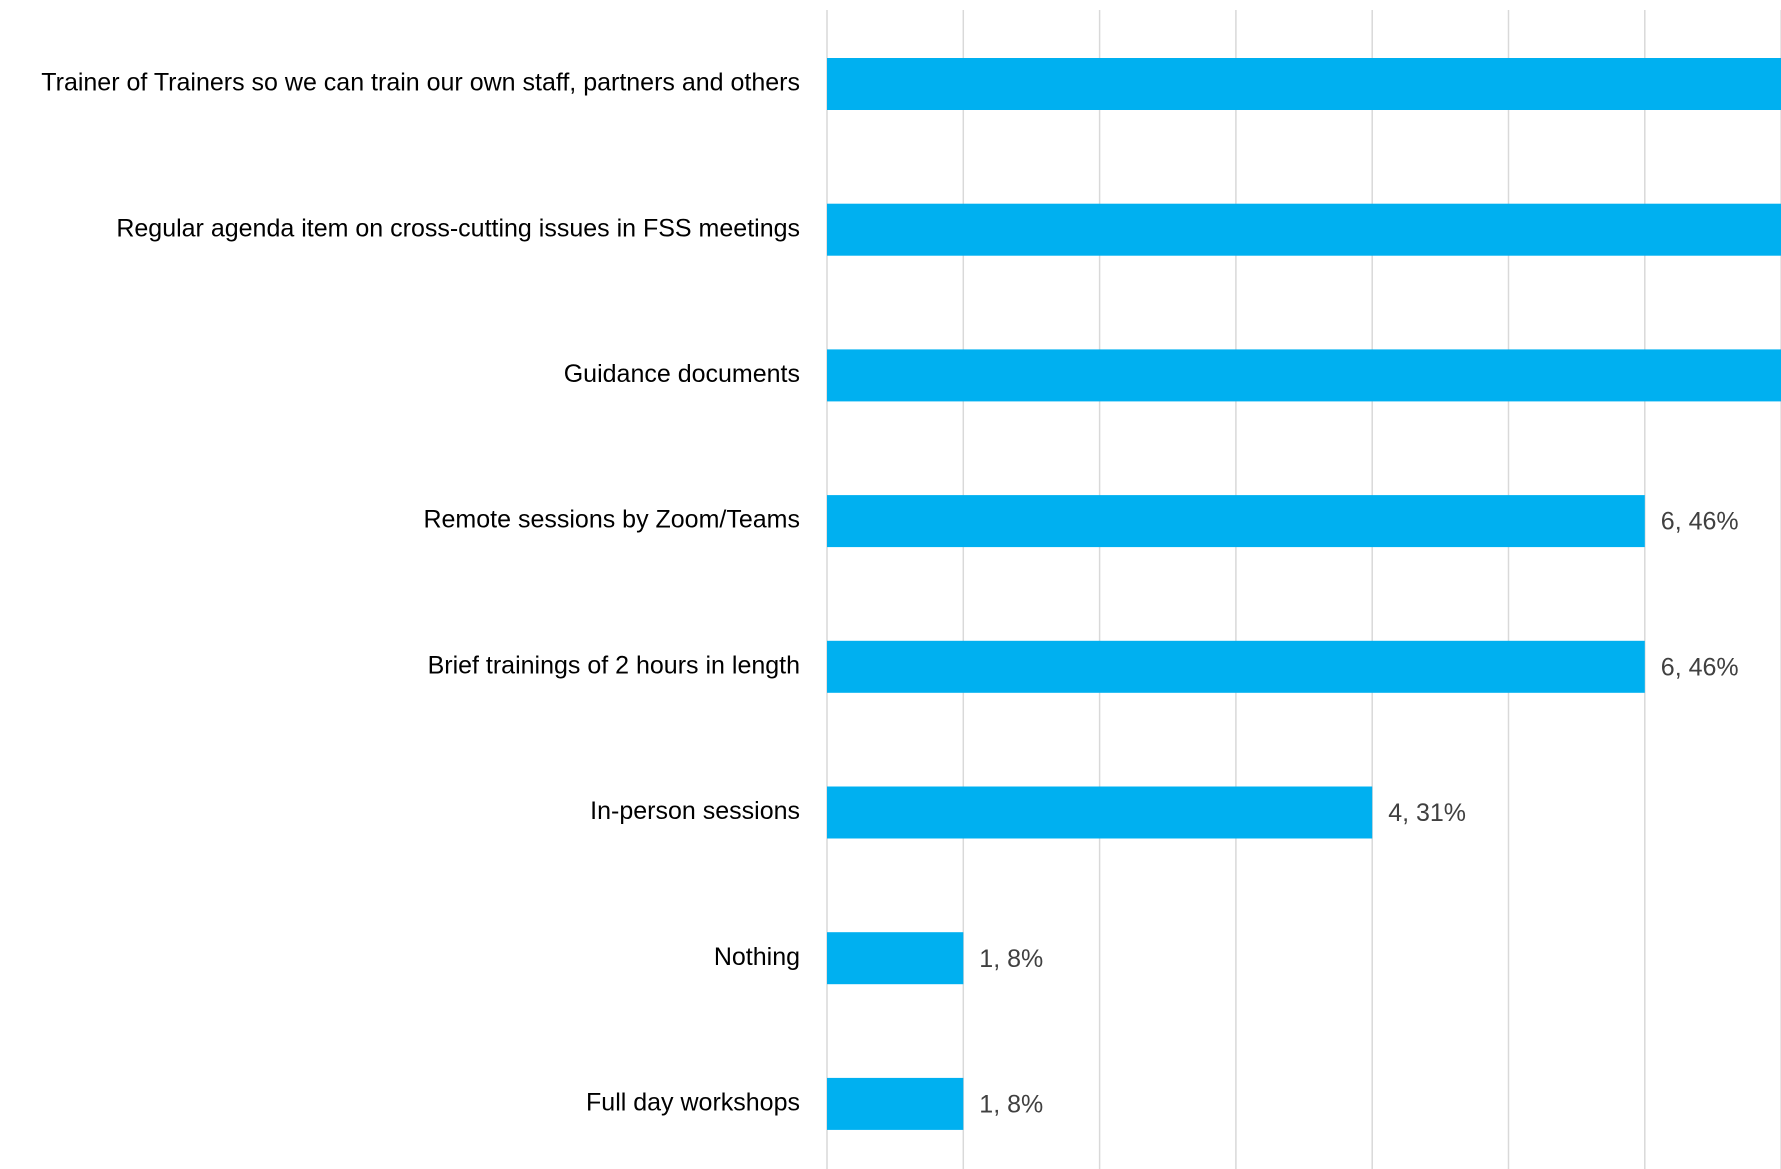 Image resolution: width=1781 pixels, height=1169 pixels. What do you see at coordinates (1427, 813) in the screenshot?
I see `data-label: 4, 31%` at bounding box center [1427, 813].